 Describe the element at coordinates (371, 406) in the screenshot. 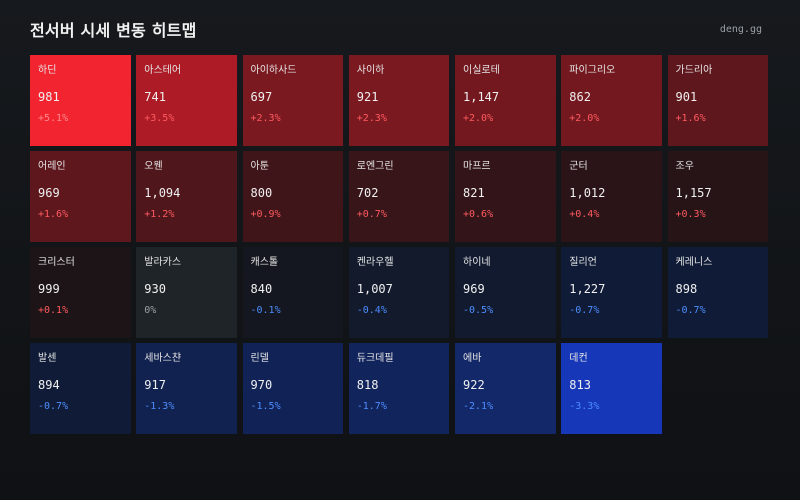

I see `price-change: -1.7%` at that location.